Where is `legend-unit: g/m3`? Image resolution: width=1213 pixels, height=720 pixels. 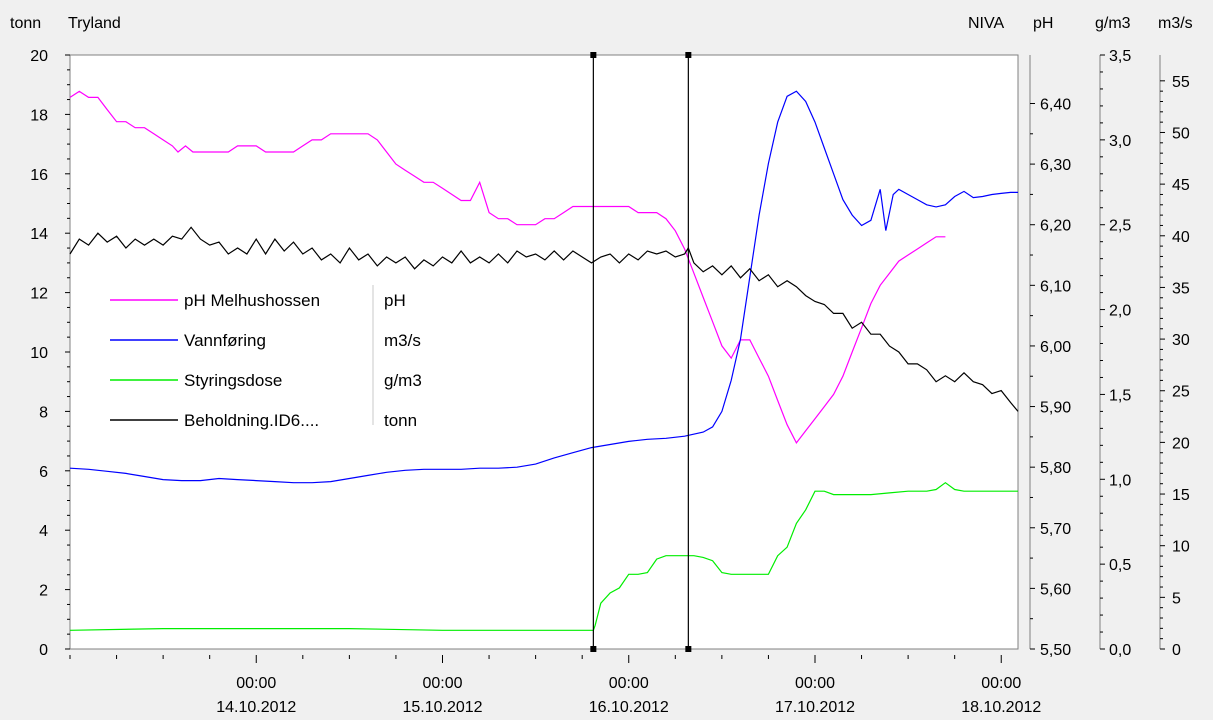 legend-unit: g/m3 is located at coordinates (403, 380).